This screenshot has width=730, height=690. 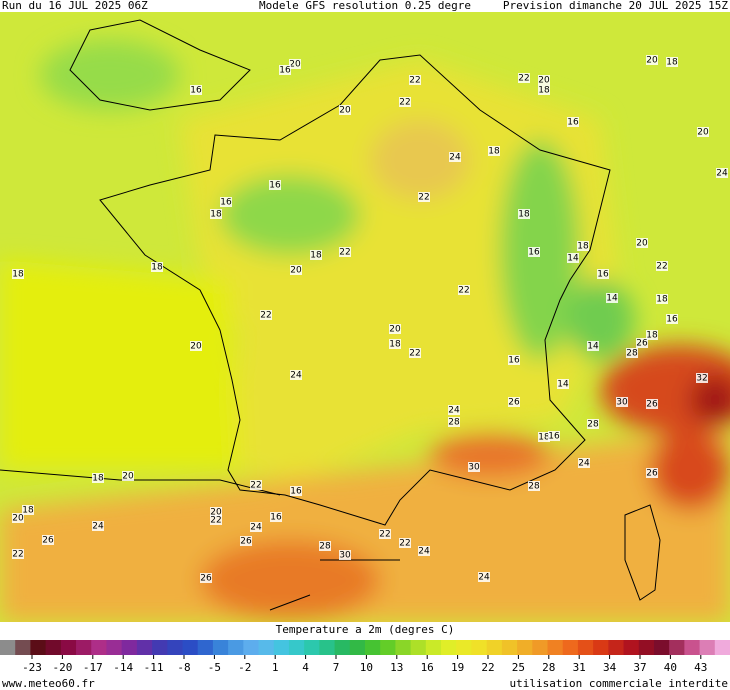 I want to click on model-label: Modele GFS resolution 0.25 degre, so click(x=365, y=6).